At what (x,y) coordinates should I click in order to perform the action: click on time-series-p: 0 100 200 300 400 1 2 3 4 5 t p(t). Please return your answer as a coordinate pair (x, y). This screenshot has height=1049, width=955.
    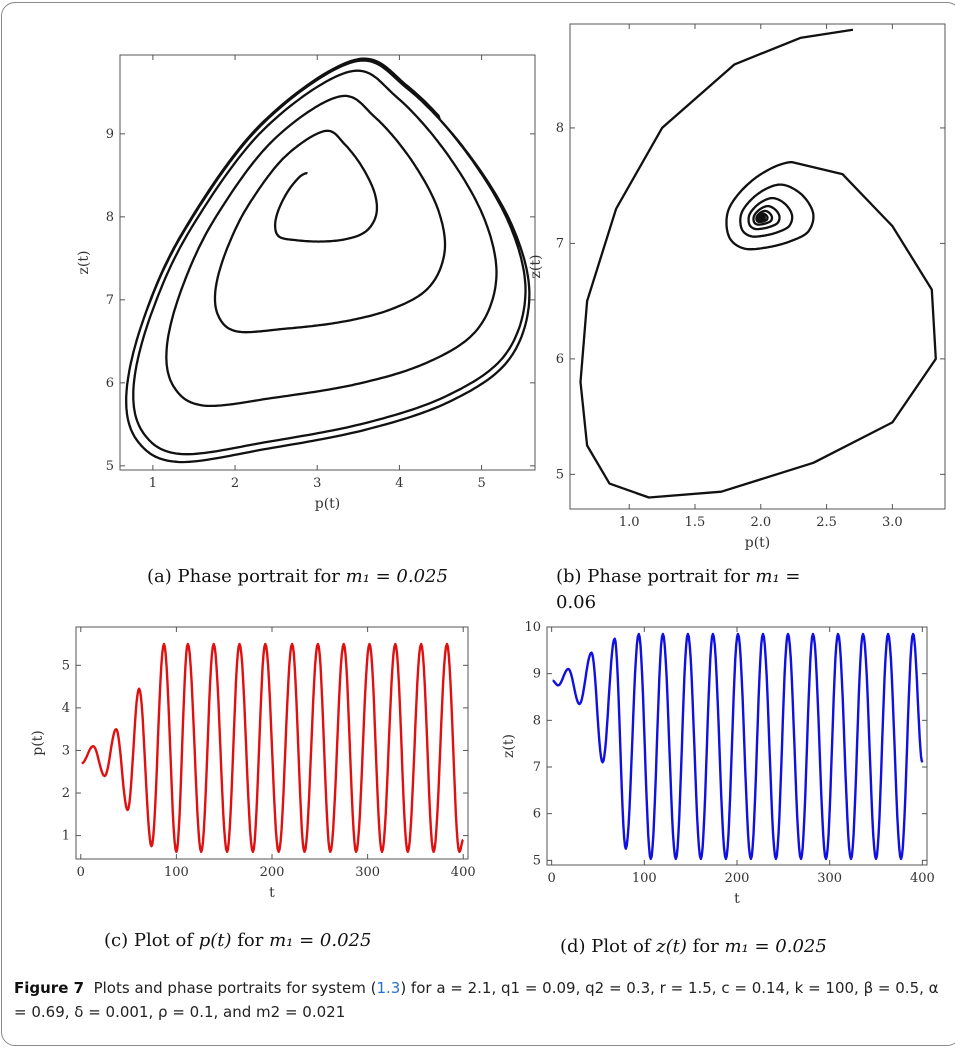
    Looking at the image, I should click on (250, 765).